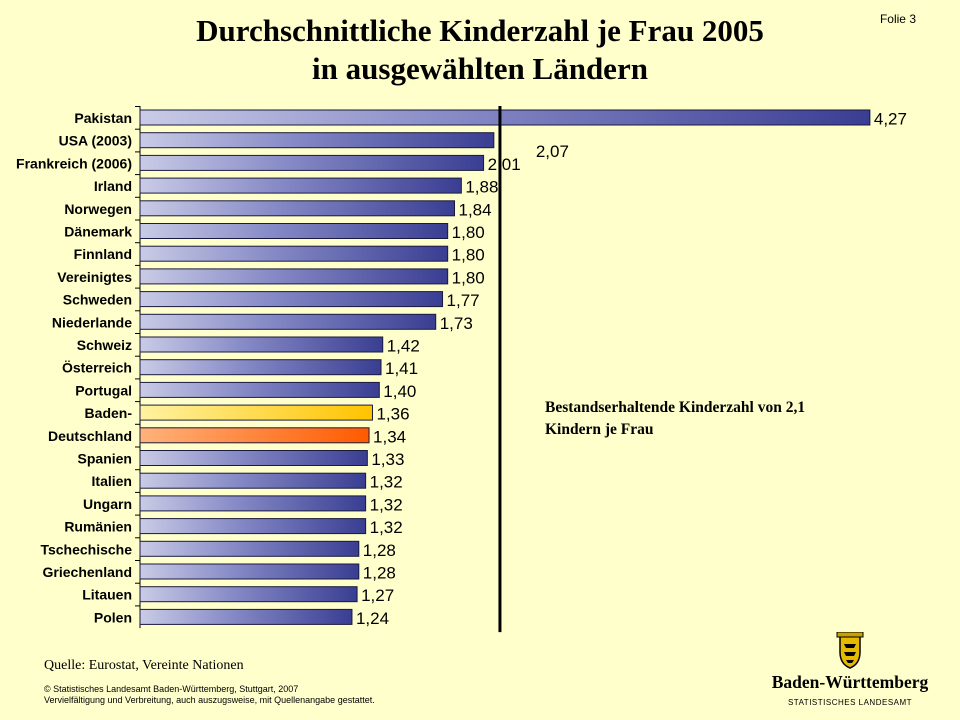  What do you see at coordinates (259, 389) in the screenshot?
I see `bar-portugal` at bounding box center [259, 389].